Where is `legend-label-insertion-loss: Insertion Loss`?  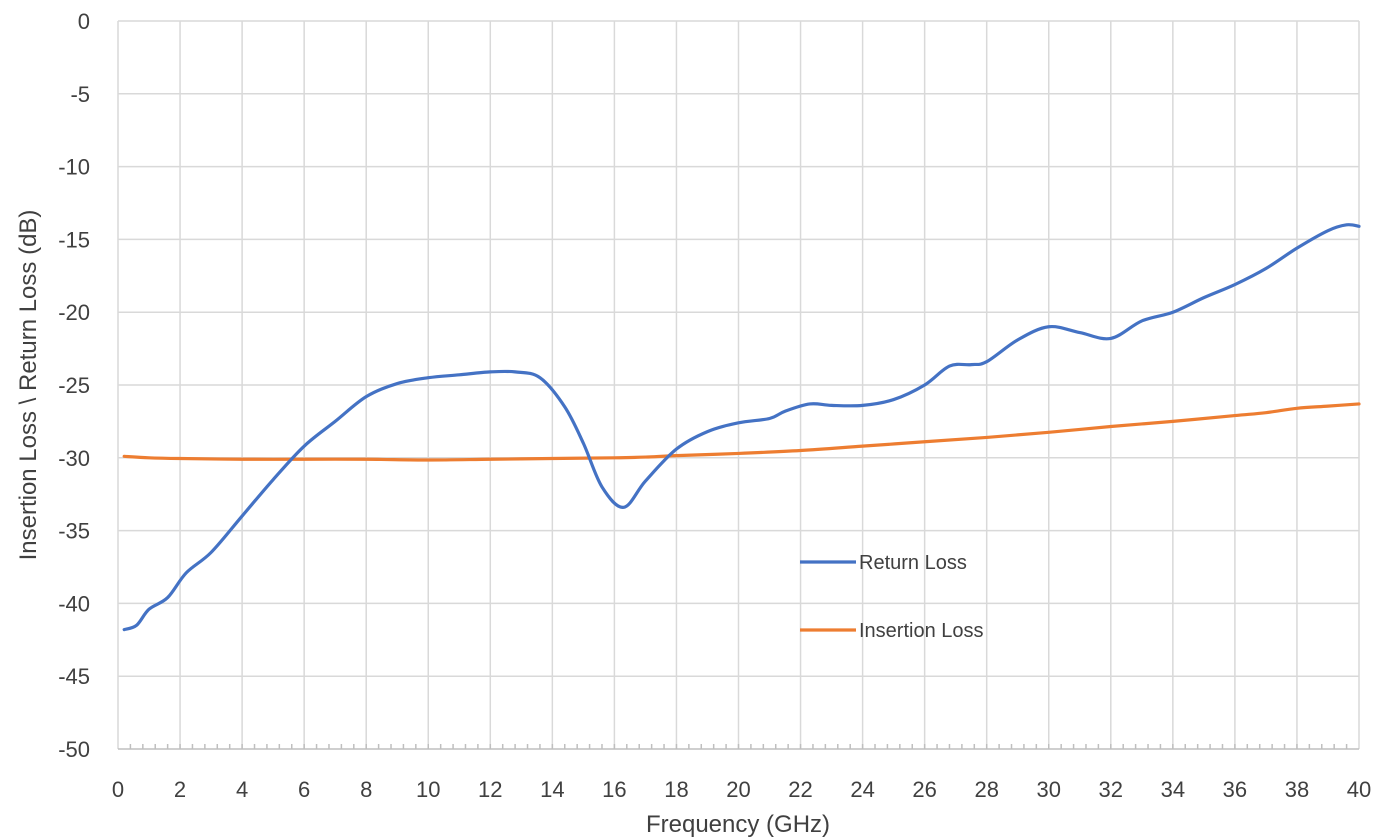
legend-label-insertion-loss: Insertion Loss is located at coordinates (921, 631).